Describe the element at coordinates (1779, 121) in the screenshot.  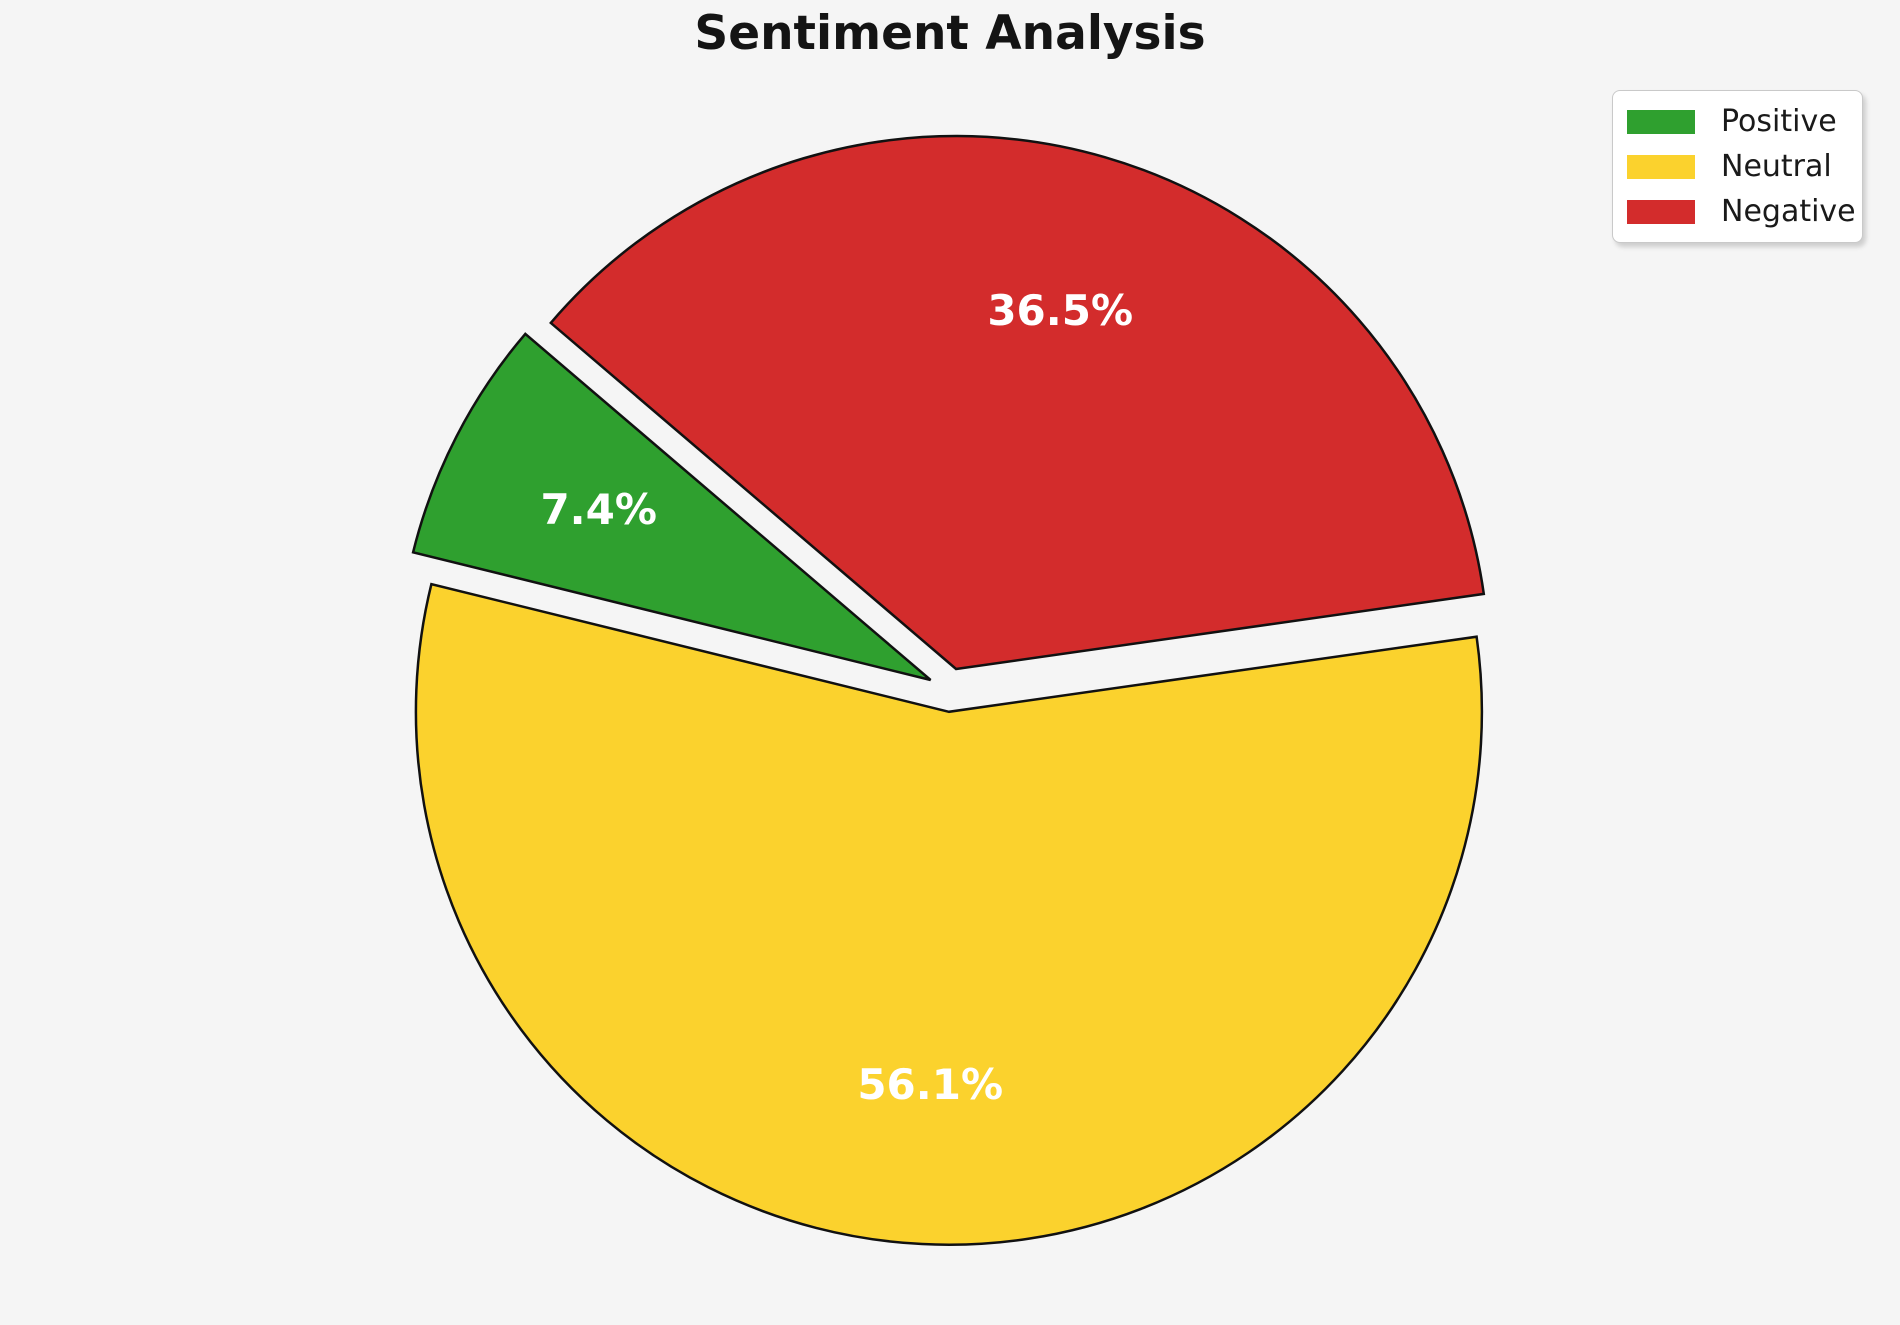
I see `legend-label-positive: Positive` at that location.